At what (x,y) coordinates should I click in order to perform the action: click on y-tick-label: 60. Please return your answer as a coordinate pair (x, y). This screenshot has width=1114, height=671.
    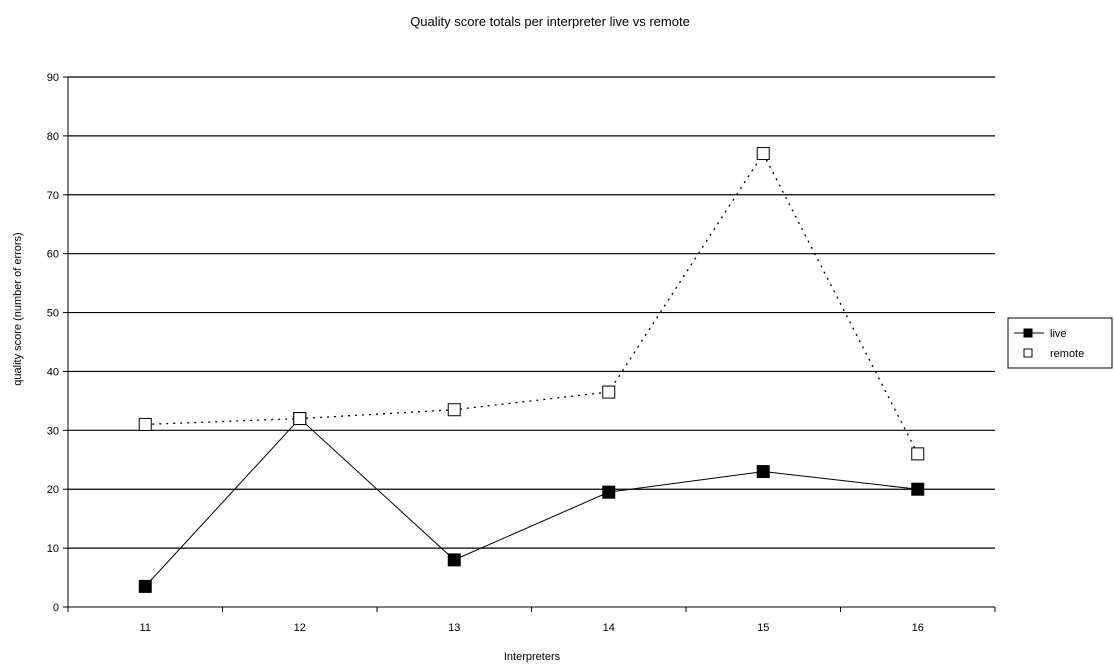
    Looking at the image, I should click on (53, 255).